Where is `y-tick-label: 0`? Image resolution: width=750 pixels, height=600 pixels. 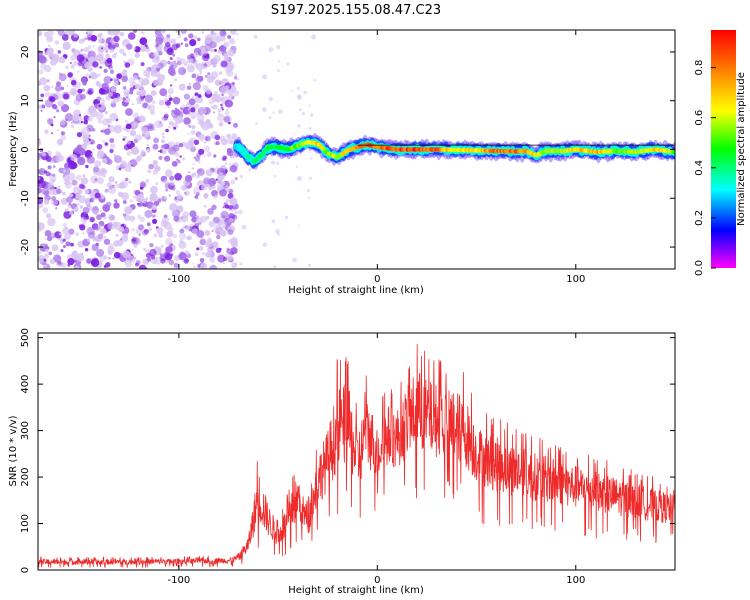 y-tick-label: 0 is located at coordinates (25, 149).